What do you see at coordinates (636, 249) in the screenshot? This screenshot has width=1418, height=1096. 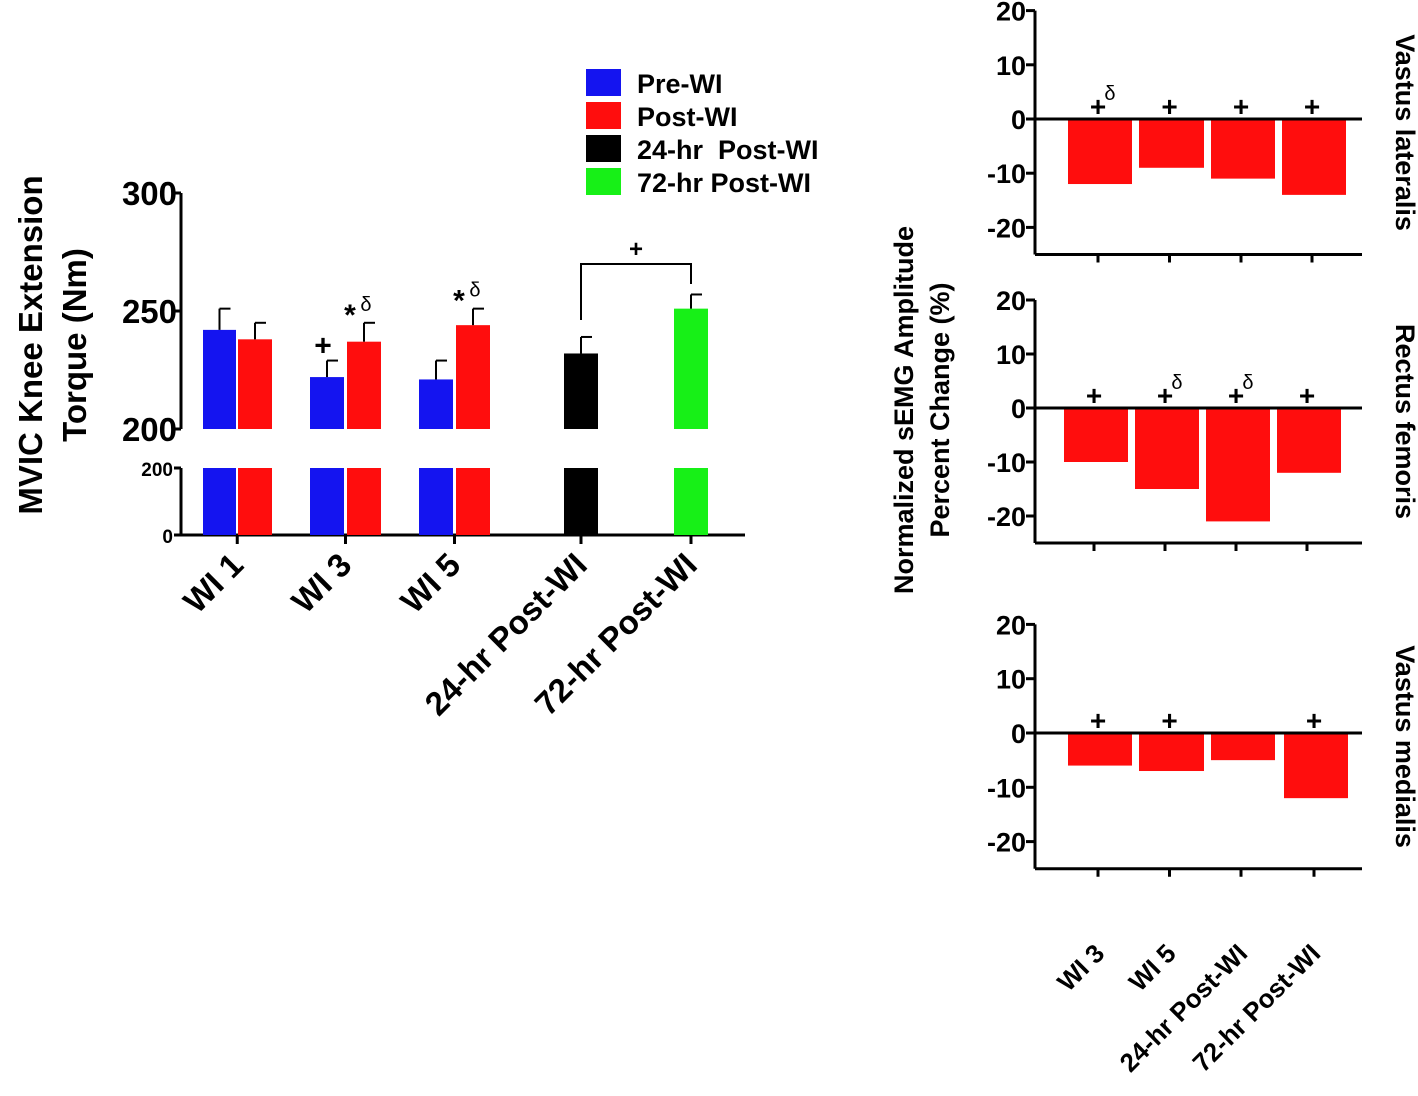 I see `bracket-label: +` at bounding box center [636, 249].